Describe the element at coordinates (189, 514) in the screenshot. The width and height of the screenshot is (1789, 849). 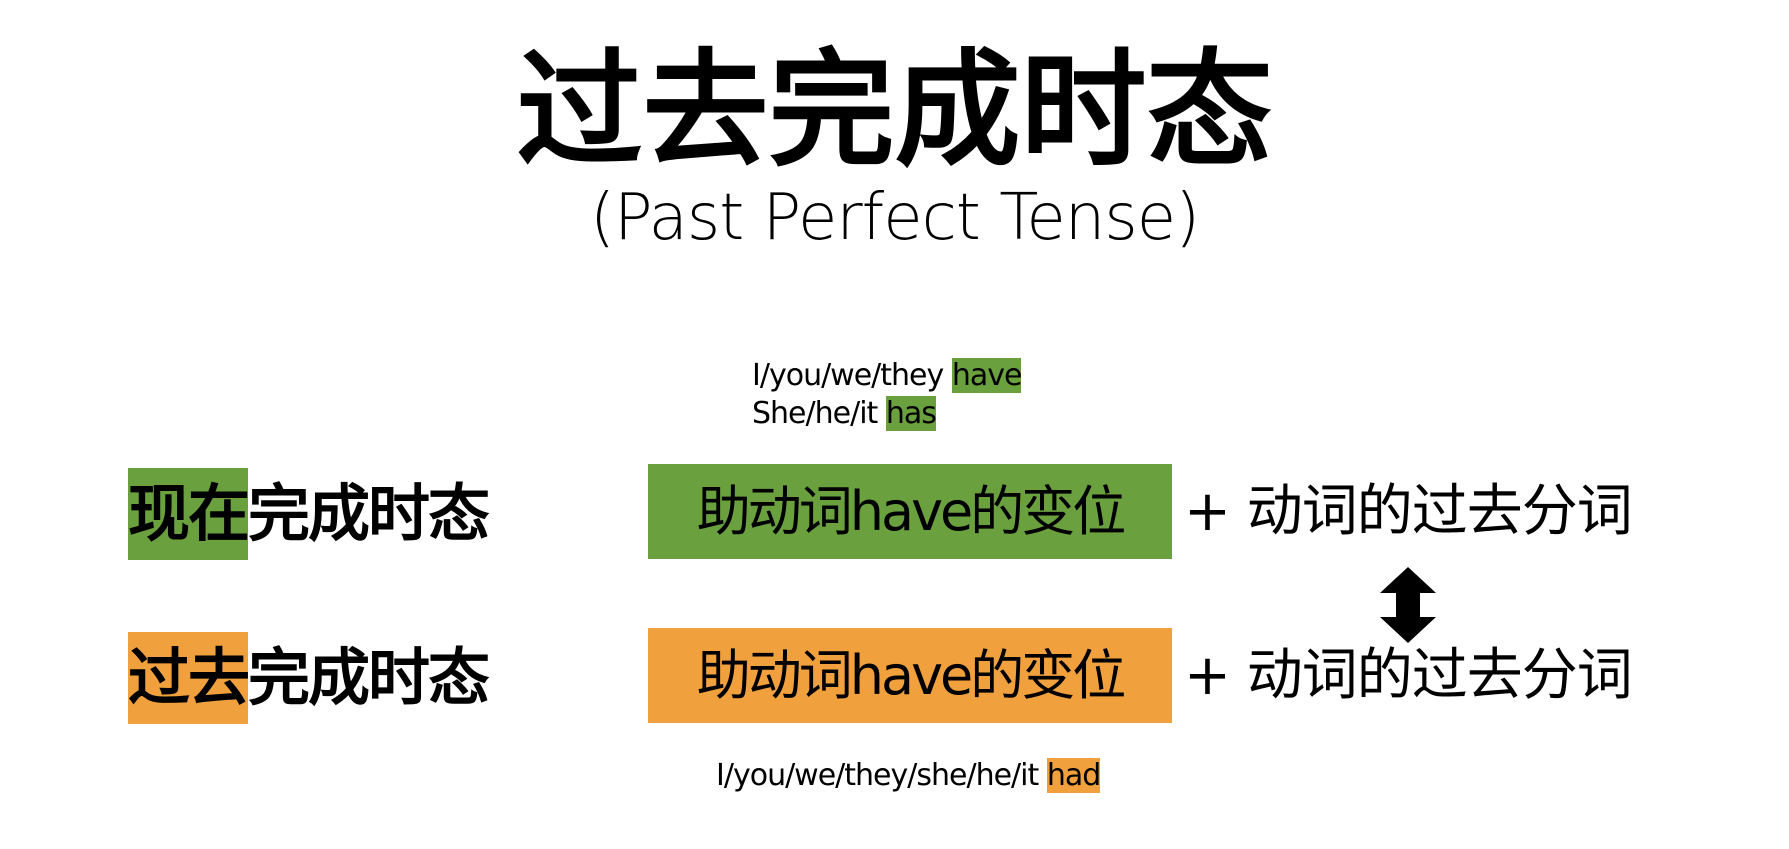
I see `present-label-highlight: 现在` at that location.